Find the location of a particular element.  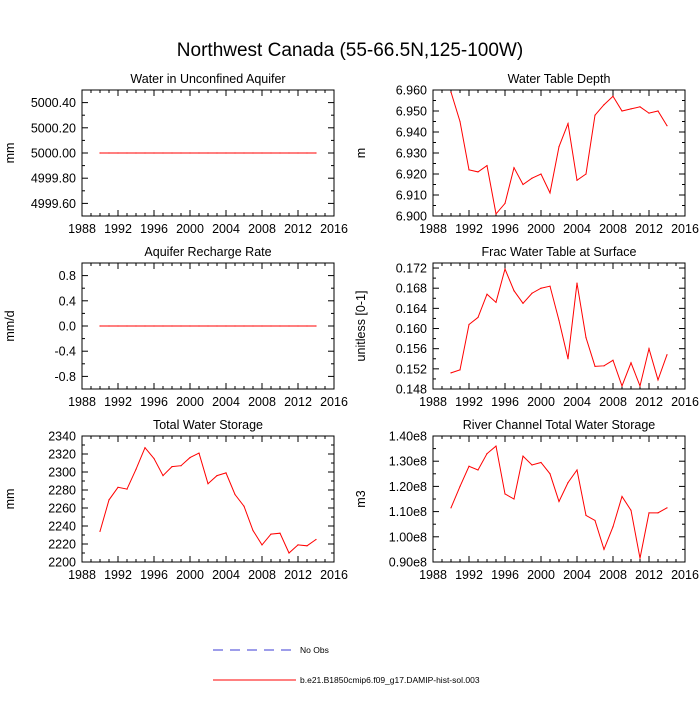

y-tick-label: -0.8 is located at coordinates (65, 377).